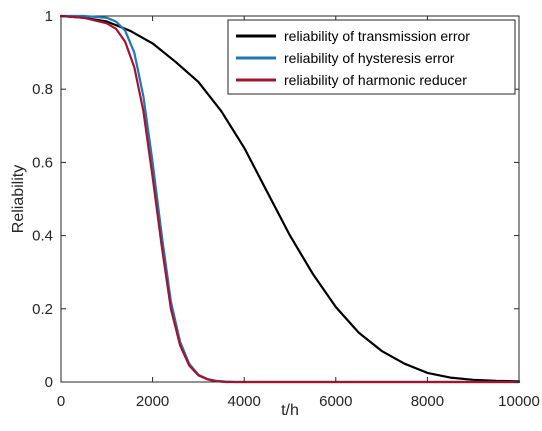 The width and height of the screenshot is (542, 431). What do you see at coordinates (427, 401) in the screenshot?
I see `x-tick-label: 8000` at bounding box center [427, 401].